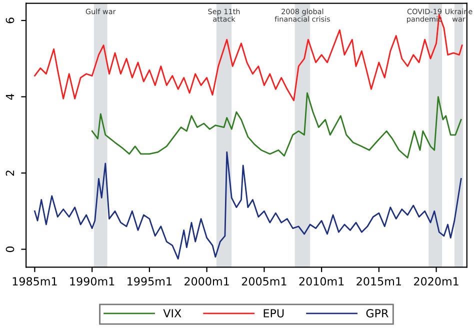 The width and height of the screenshot is (474, 334). Describe the element at coordinates (321, 281) in the screenshot. I see `x-tick-label: 2010m1` at that location.